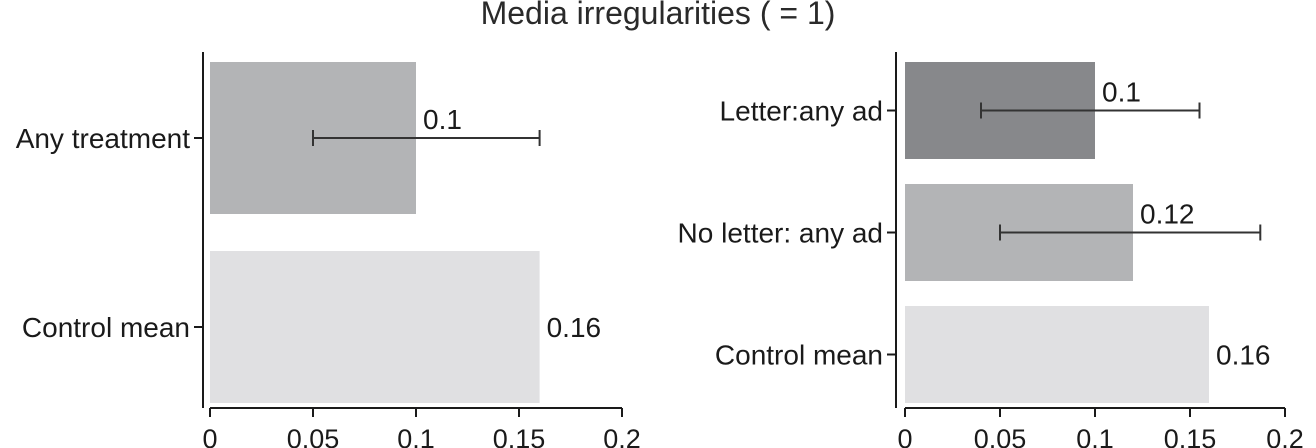 This screenshot has height=448, width=1316. Describe the element at coordinates (801, 111) in the screenshot. I see `category-label: Letter:any ad` at that location.